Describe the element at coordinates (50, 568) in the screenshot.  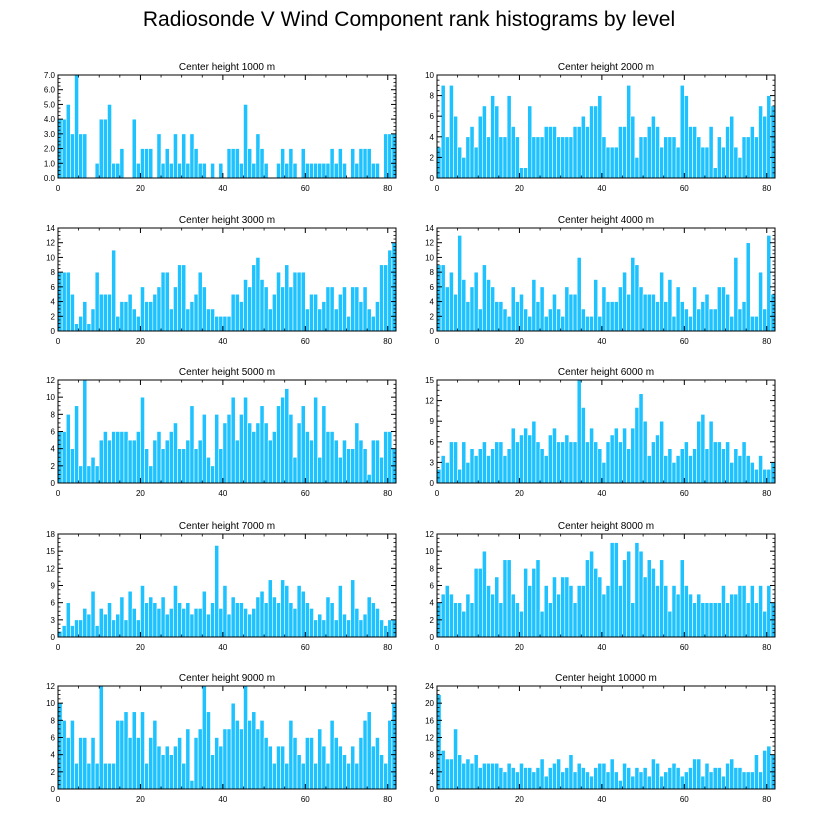
I see `y-tick-label: 12` at that location.